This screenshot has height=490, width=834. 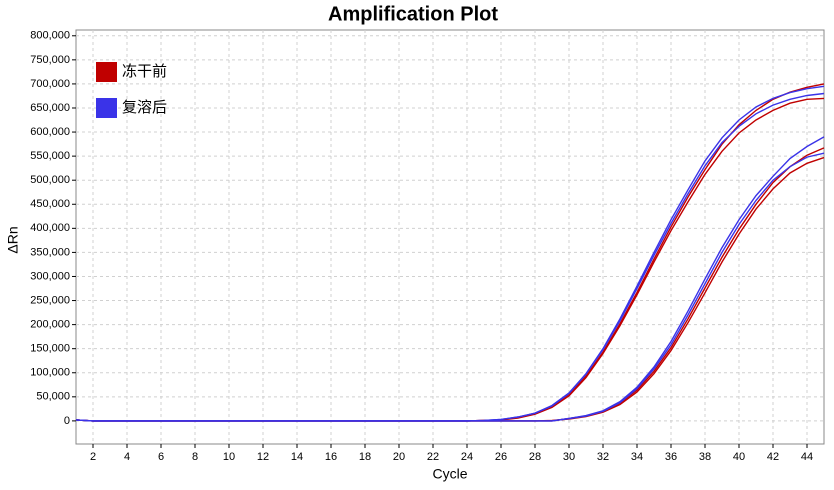 What do you see at coordinates (365, 457) in the screenshot?
I see `x-tick-label: 18` at bounding box center [365, 457].